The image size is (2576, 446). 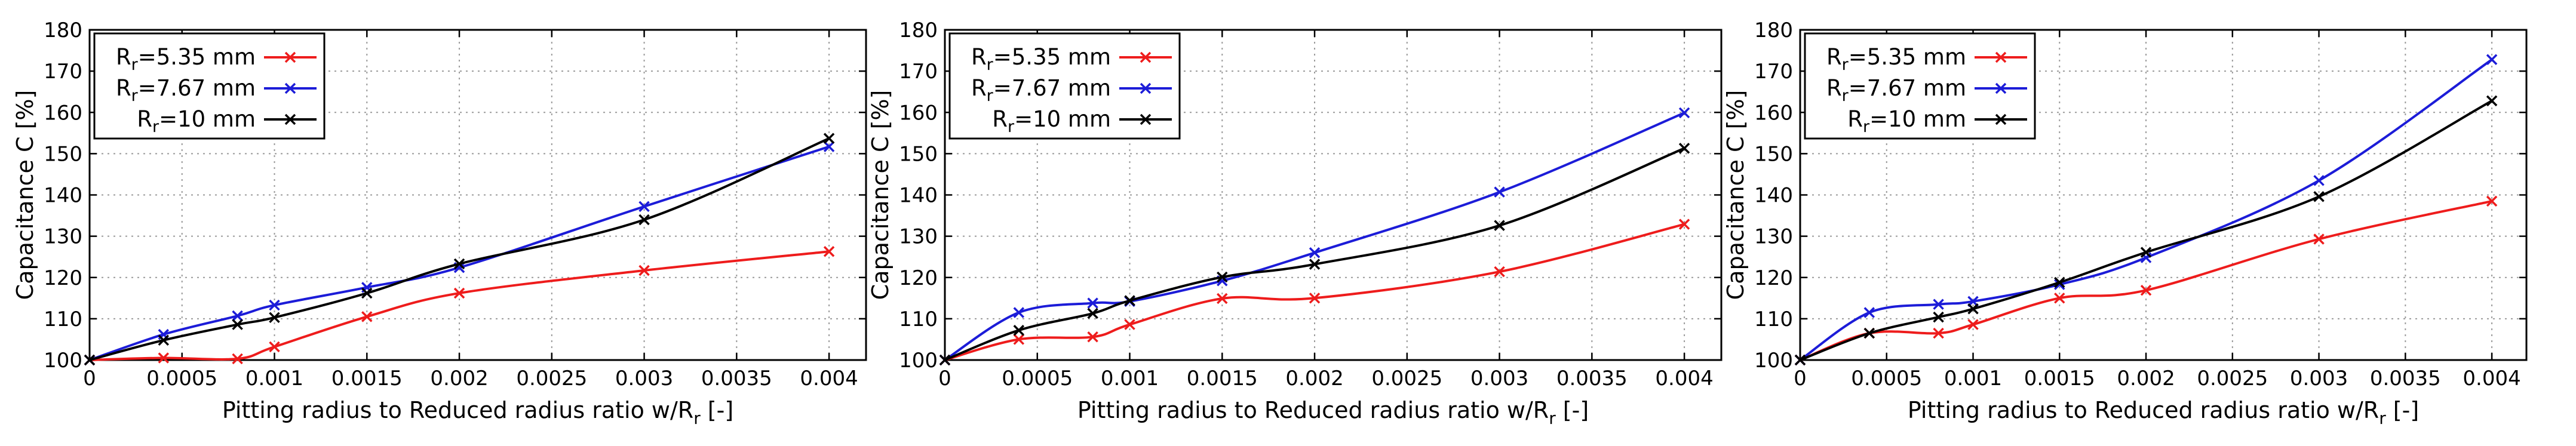 I want to click on y-tick-label: 150, so click(x=918, y=154).